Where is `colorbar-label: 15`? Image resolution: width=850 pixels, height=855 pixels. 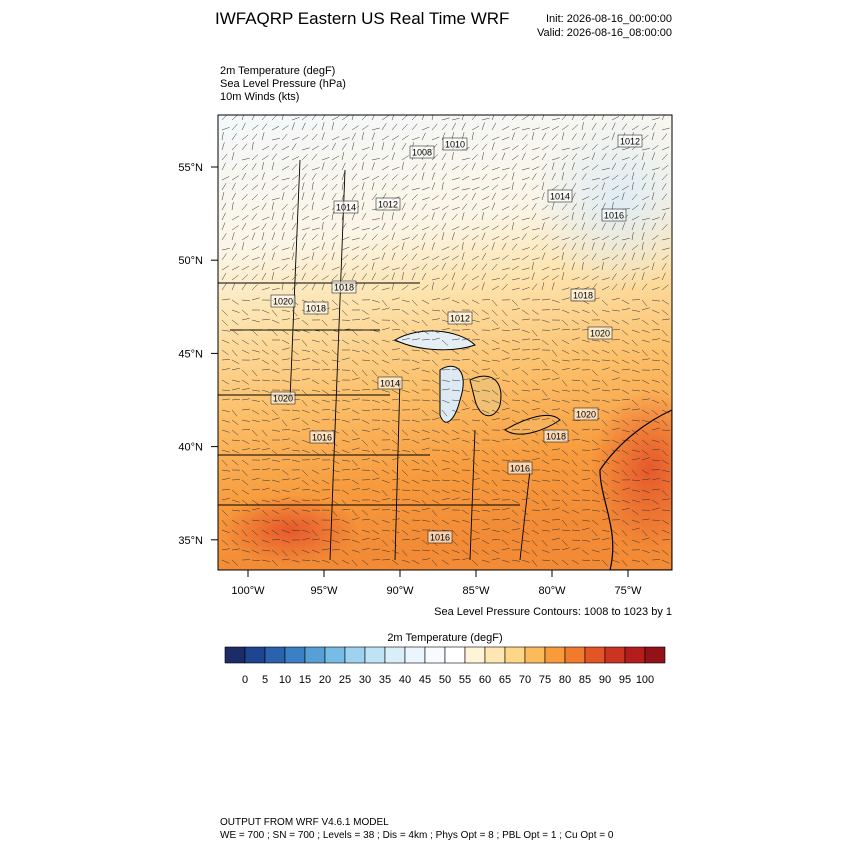 colorbar-label: 15 is located at coordinates (305, 680).